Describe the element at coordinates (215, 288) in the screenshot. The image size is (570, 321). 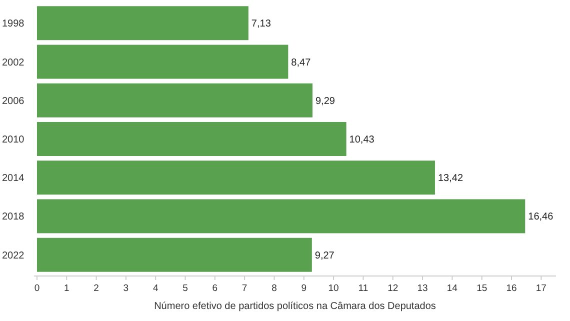
I see `x-tick-label: 6` at that location.